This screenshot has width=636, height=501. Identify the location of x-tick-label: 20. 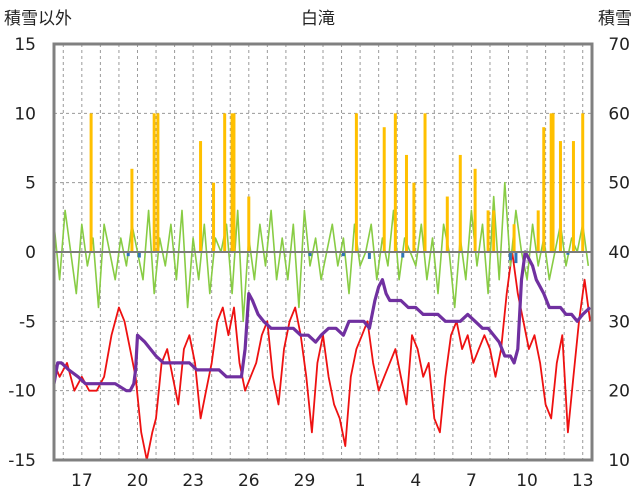
(138, 481).